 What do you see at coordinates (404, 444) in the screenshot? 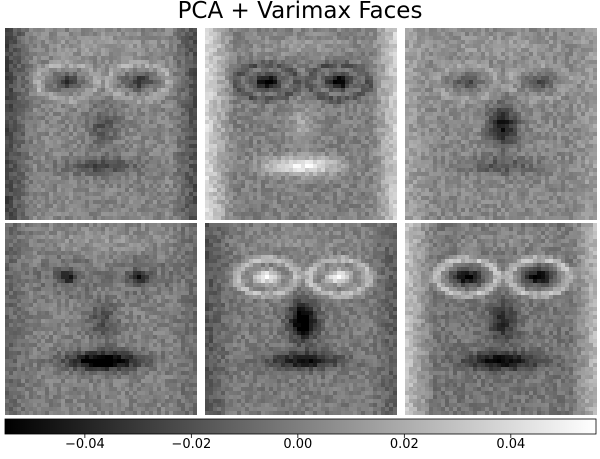
I see `colorbar-tick-label: 0.02` at bounding box center [404, 444].